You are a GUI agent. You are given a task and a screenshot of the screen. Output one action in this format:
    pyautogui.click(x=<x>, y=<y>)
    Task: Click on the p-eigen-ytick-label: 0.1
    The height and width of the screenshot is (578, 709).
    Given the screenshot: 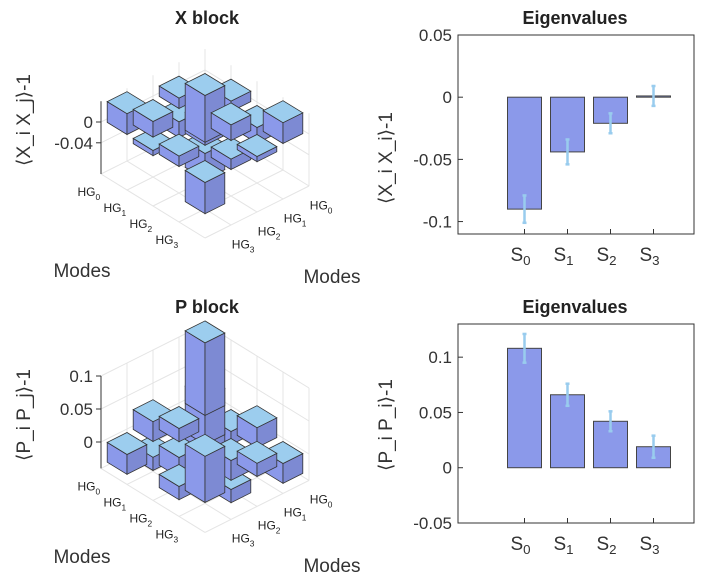 What is the action you would take?
    pyautogui.click(x=440, y=357)
    